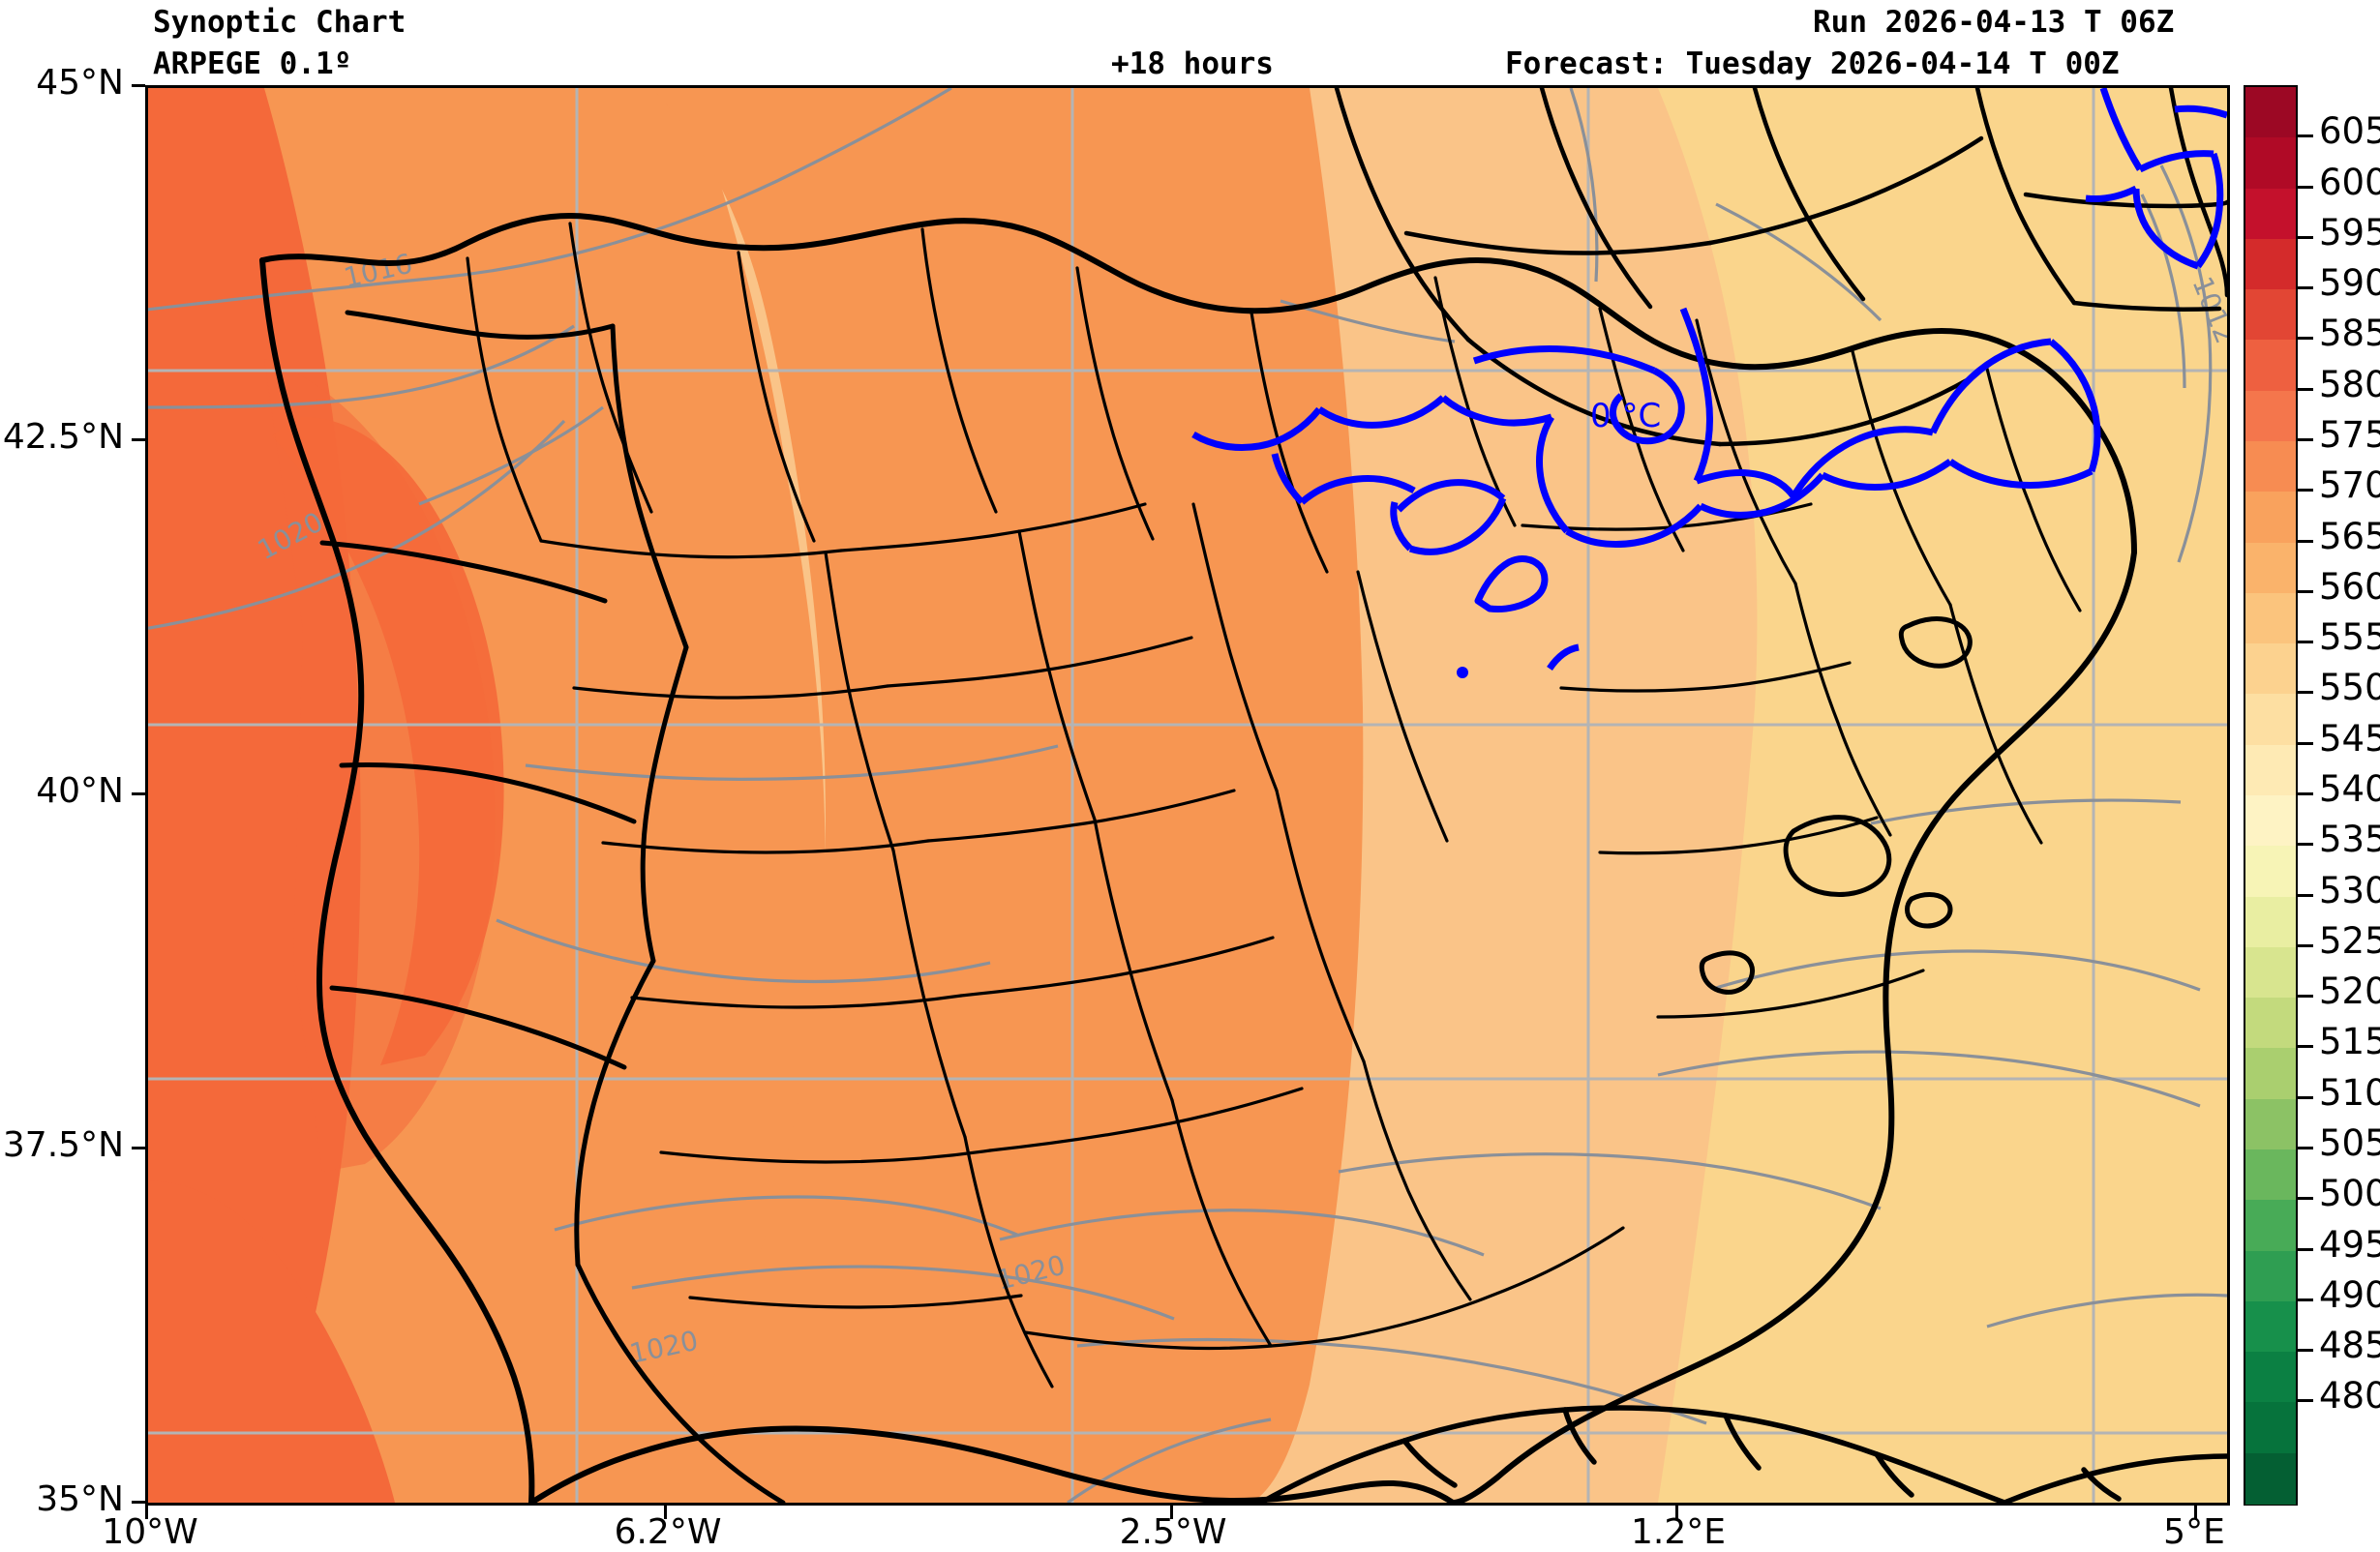  Describe the element at coordinates (280, 22) in the screenshot. I see `chart-title: Synoptic Chart` at that location.